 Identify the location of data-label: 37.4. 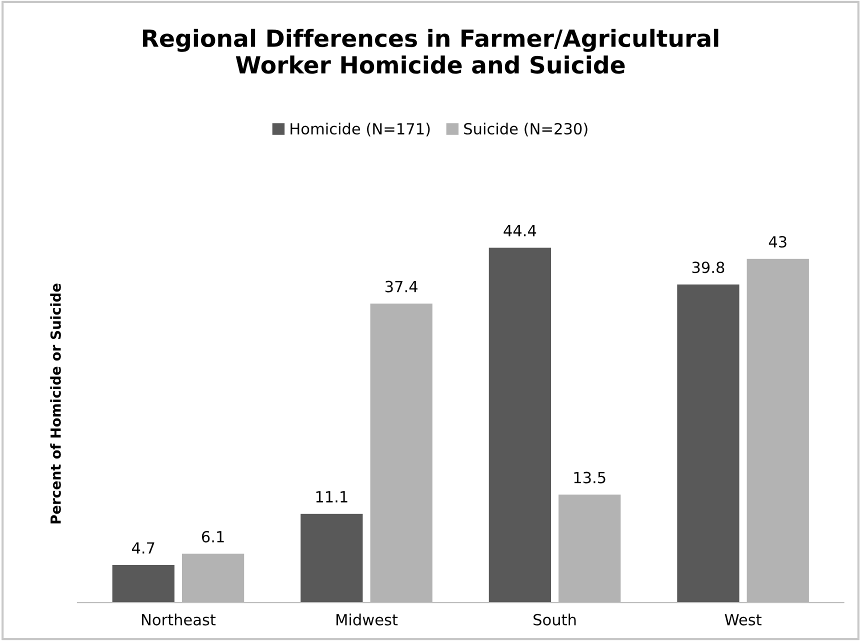
(401, 286).